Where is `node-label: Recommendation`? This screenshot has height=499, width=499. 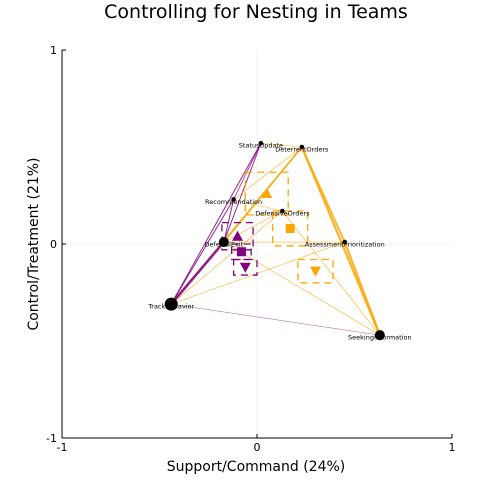
node-label: Recommendation is located at coordinates (233, 202).